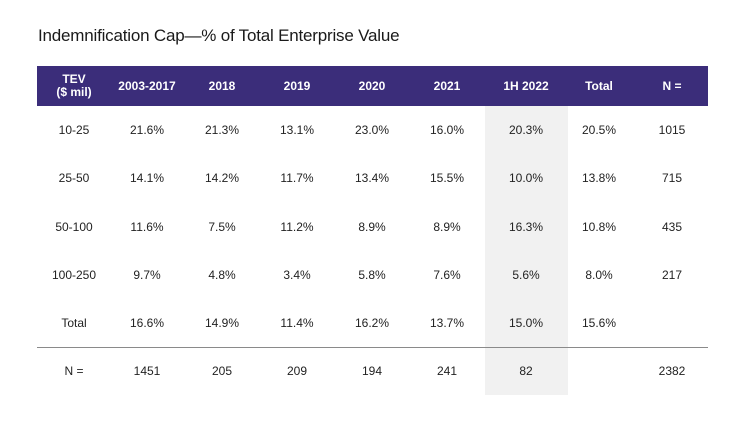  Describe the element at coordinates (526, 371) in the screenshot. I see `table-cell: 82` at that location.